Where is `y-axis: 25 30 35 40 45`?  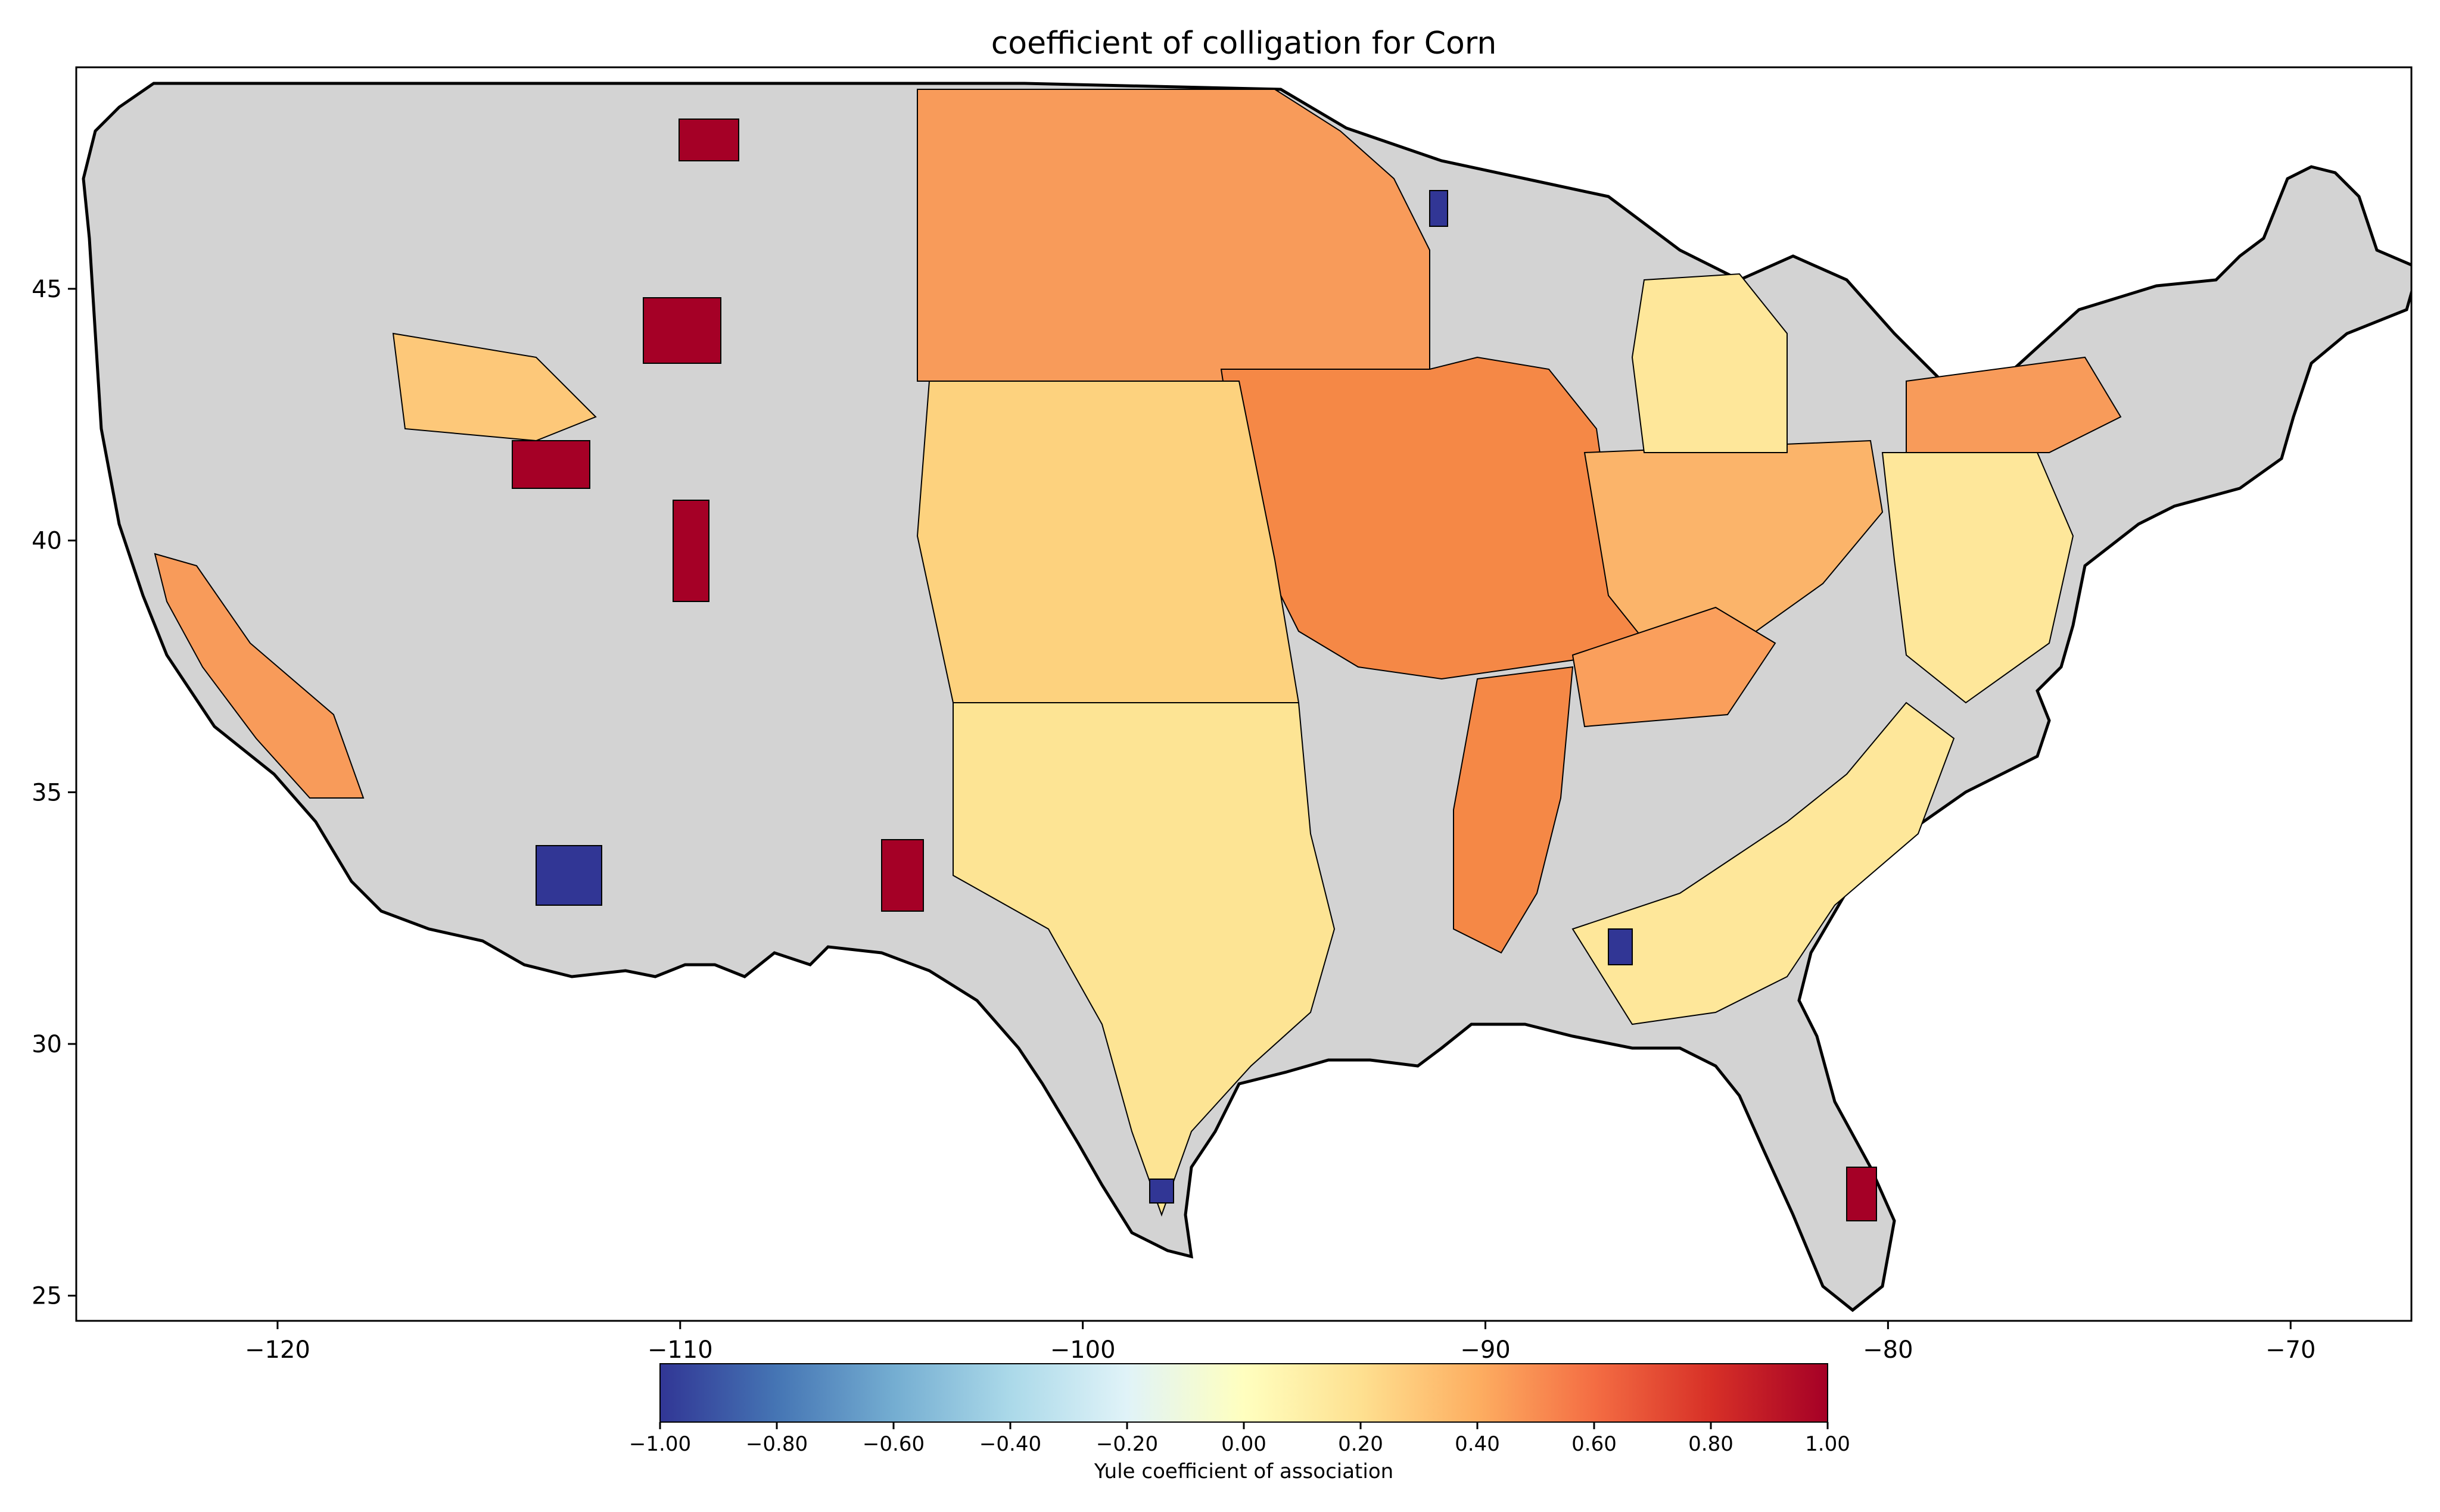 y-axis: 25 30 35 40 45 is located at coordinates (54, 793).